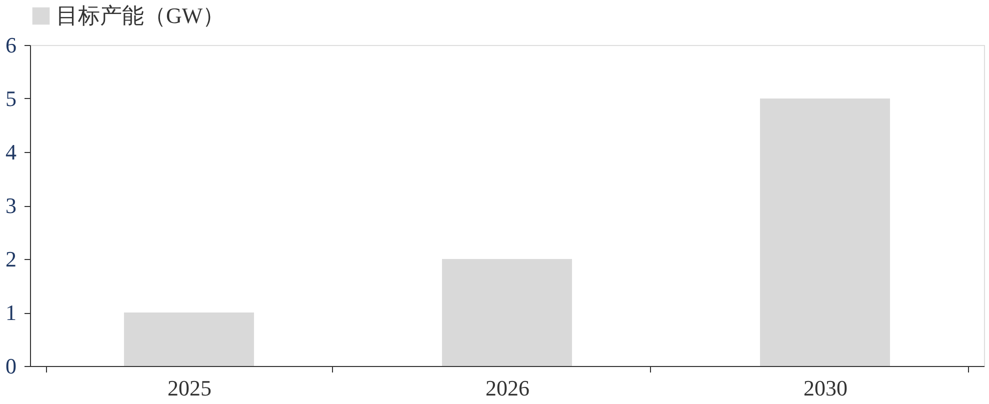 This screenshot has width=989, height=404. What do you see at coordinates (508, 388) in the screenshot?
I see `x-tick-label: 2026` at bounding box center [508, 388].